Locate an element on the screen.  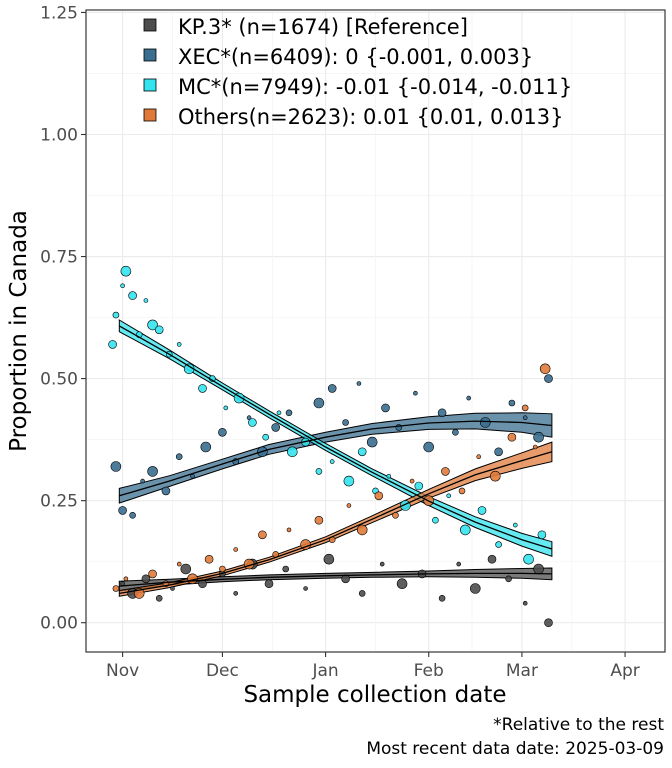
x-axis: Nov Dec Jan Feb Mar Apr is located at coordinates (373, 666).